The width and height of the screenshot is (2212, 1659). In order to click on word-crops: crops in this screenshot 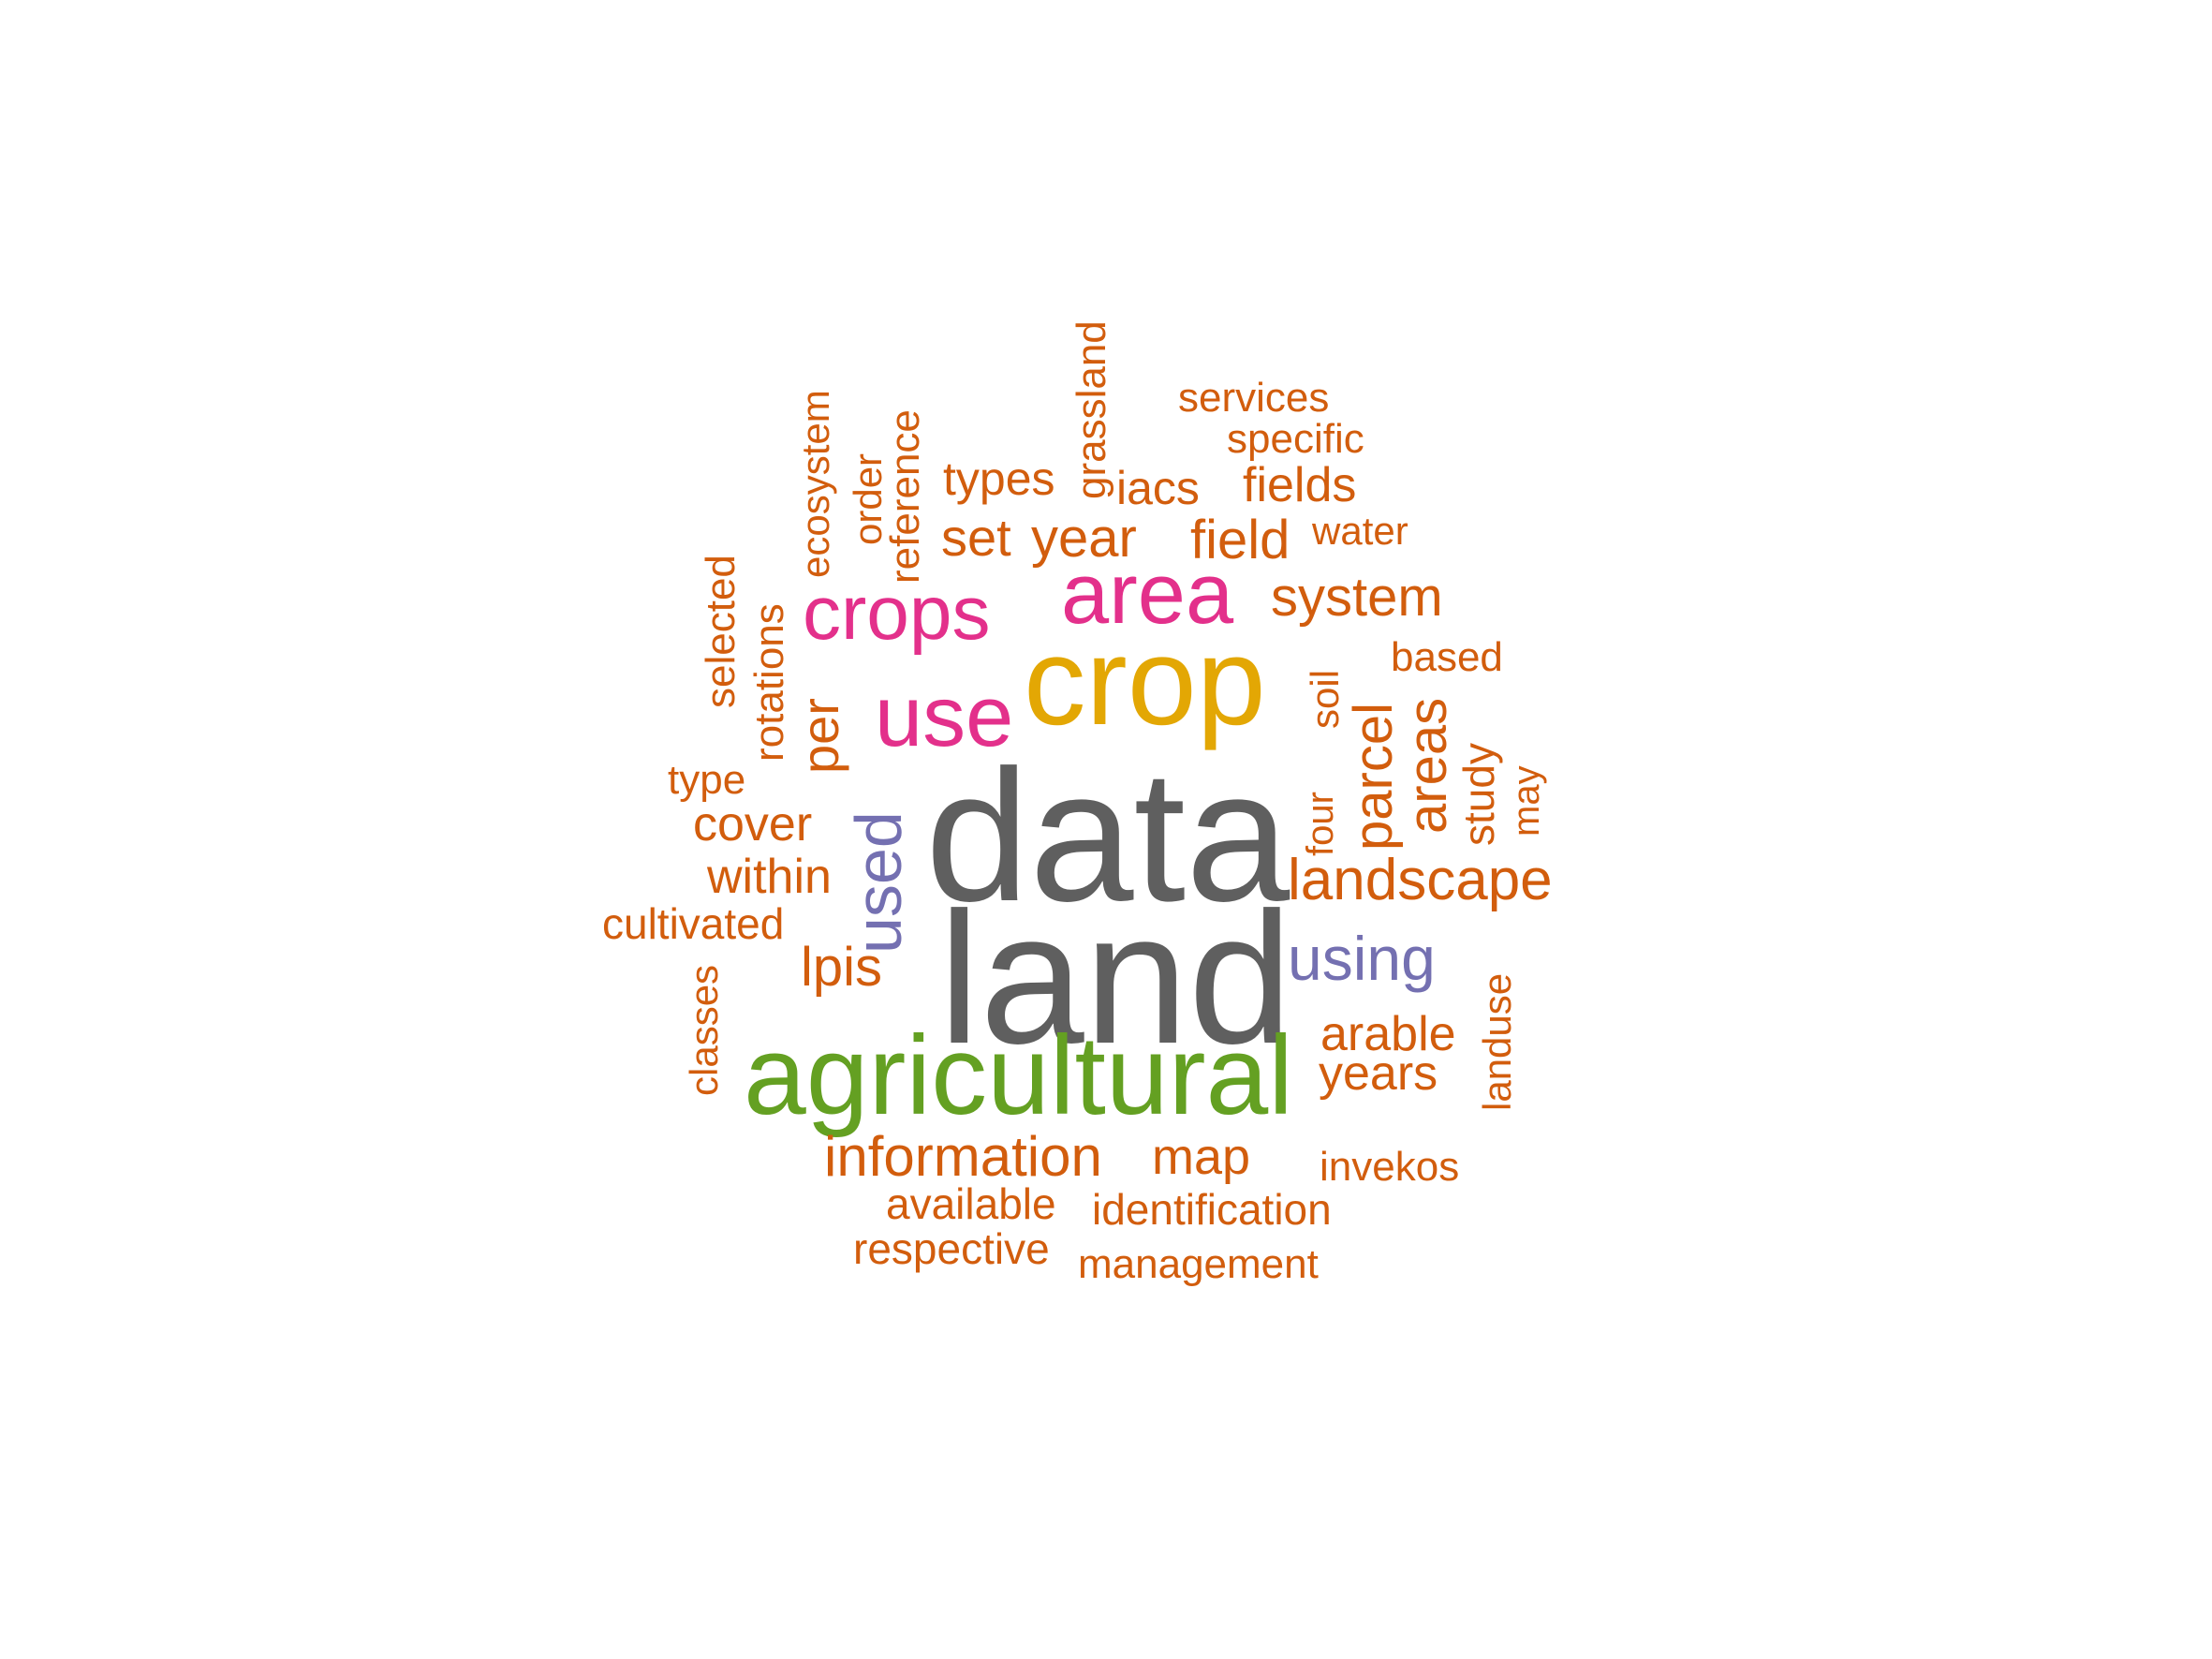, I will do `click(897, 613)`.